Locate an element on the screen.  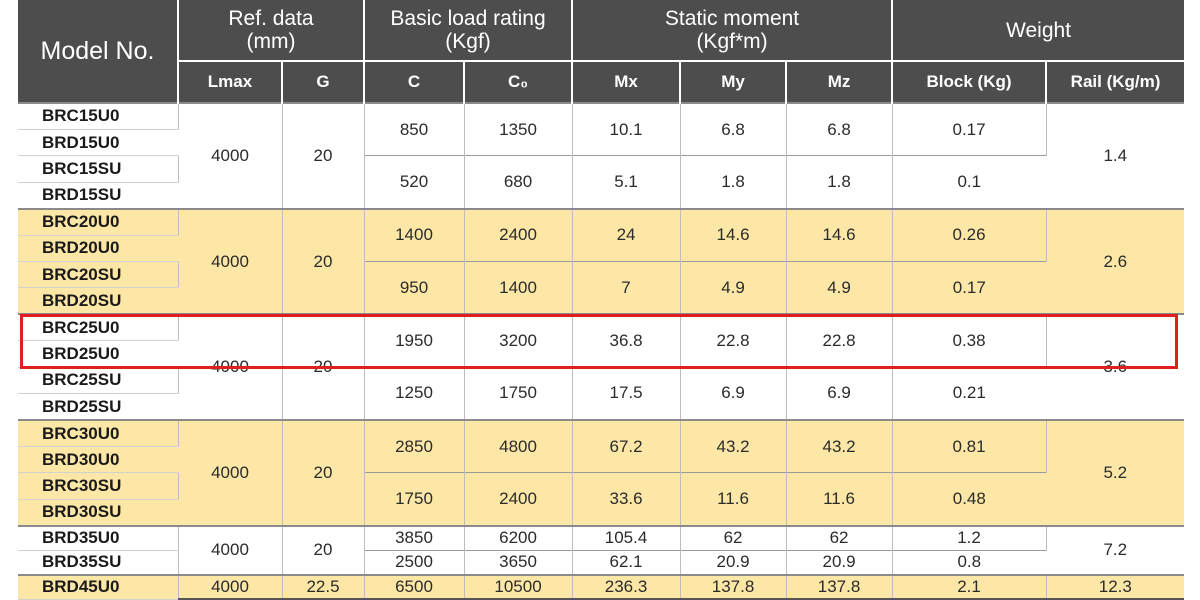
model-cell: BRD25SU is located at coordinates (98, 407).